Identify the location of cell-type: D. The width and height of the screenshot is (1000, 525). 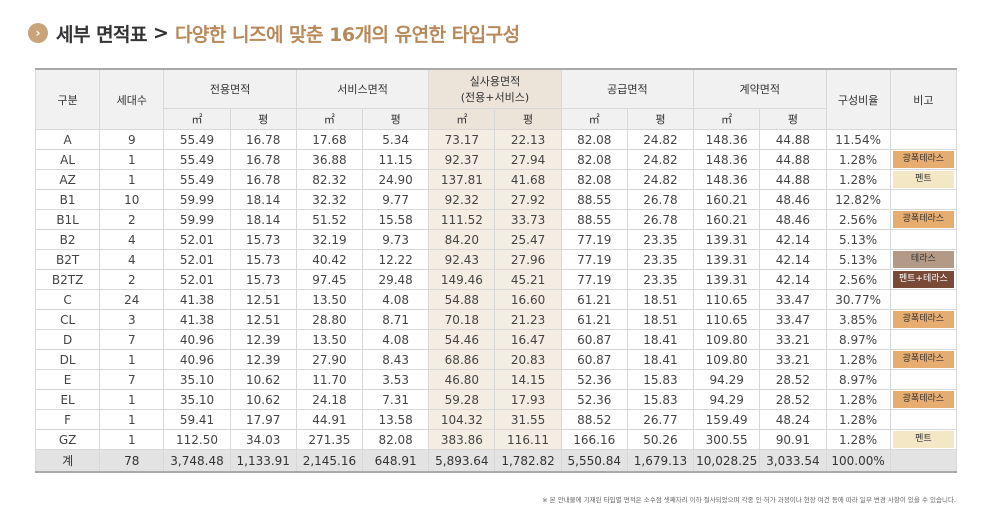
(67, 339).